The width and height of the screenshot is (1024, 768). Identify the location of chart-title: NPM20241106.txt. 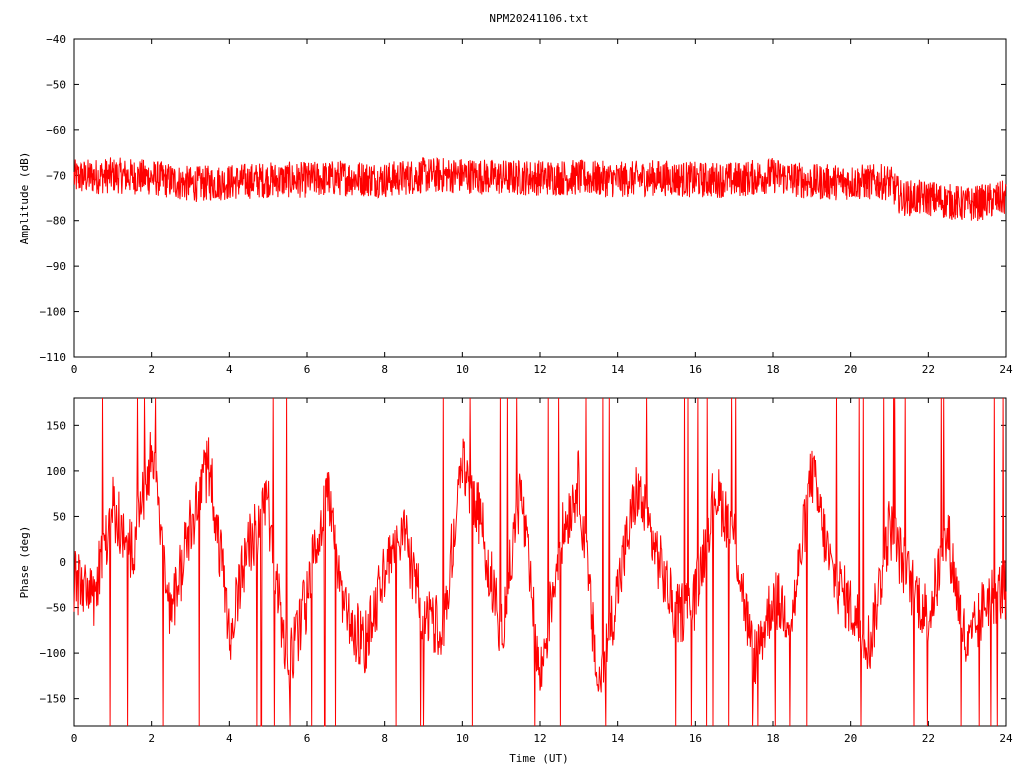
(538, 18).